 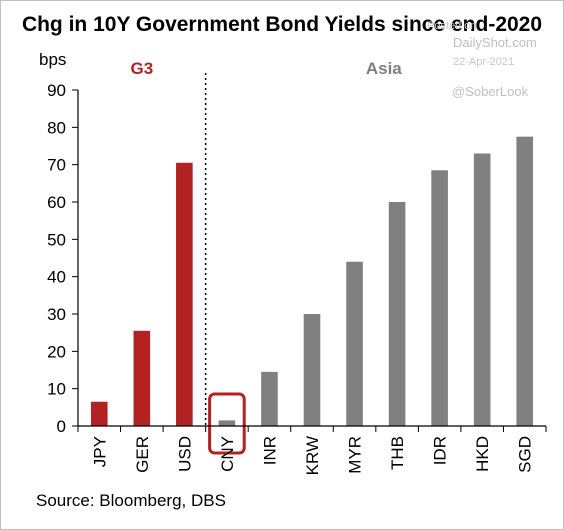 I want to click on highlight-box-cny, so click(x=227, y=423).